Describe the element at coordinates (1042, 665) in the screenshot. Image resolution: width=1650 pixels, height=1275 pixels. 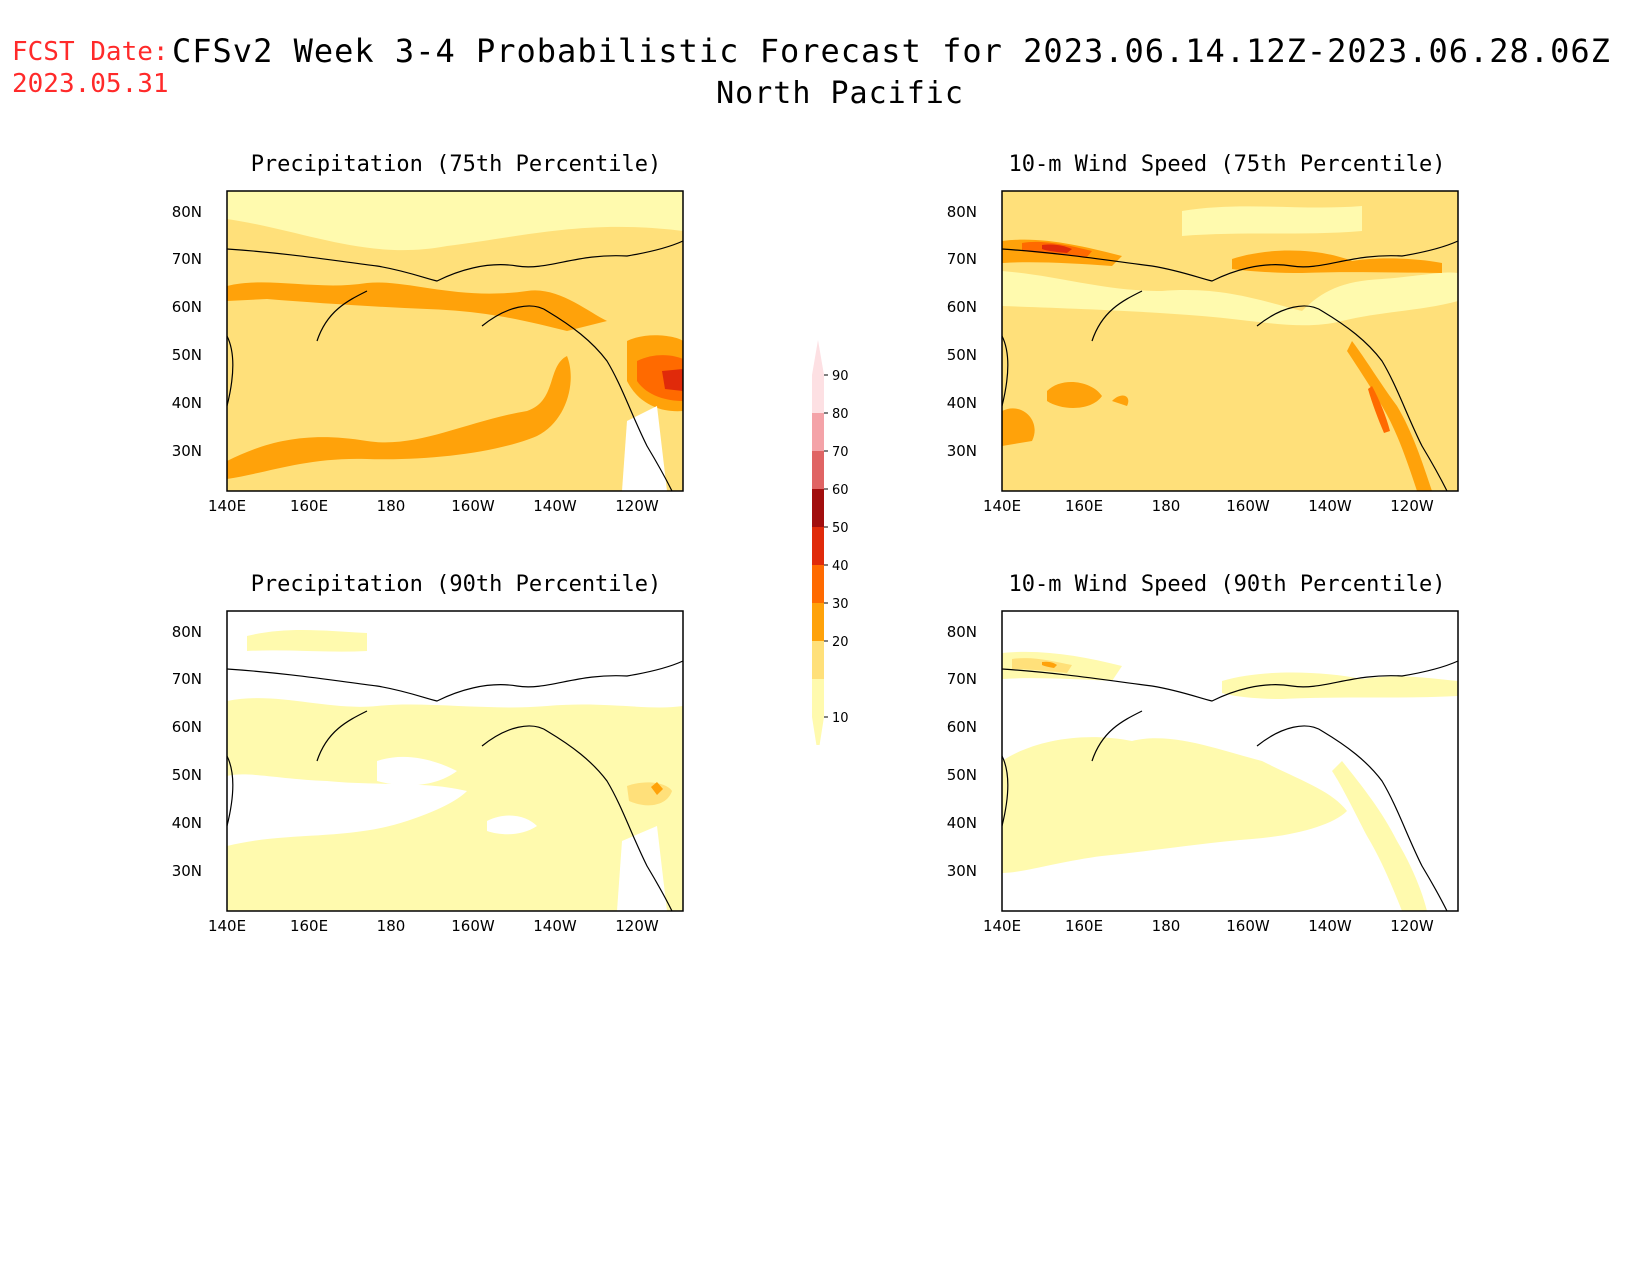
I see `wind-20-band` at that location.